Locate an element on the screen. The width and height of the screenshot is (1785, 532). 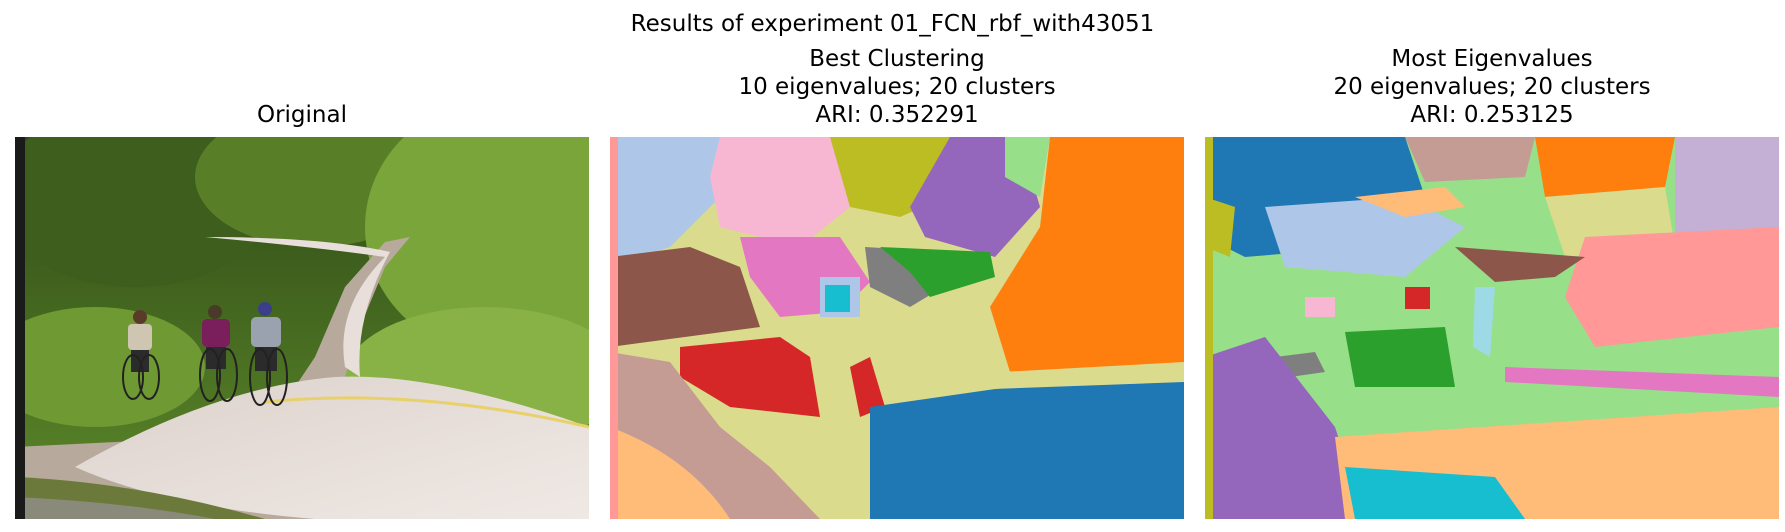
panel-title-line: 10 eigenvalues; 20 clusters is located at coordinates (897, 87).